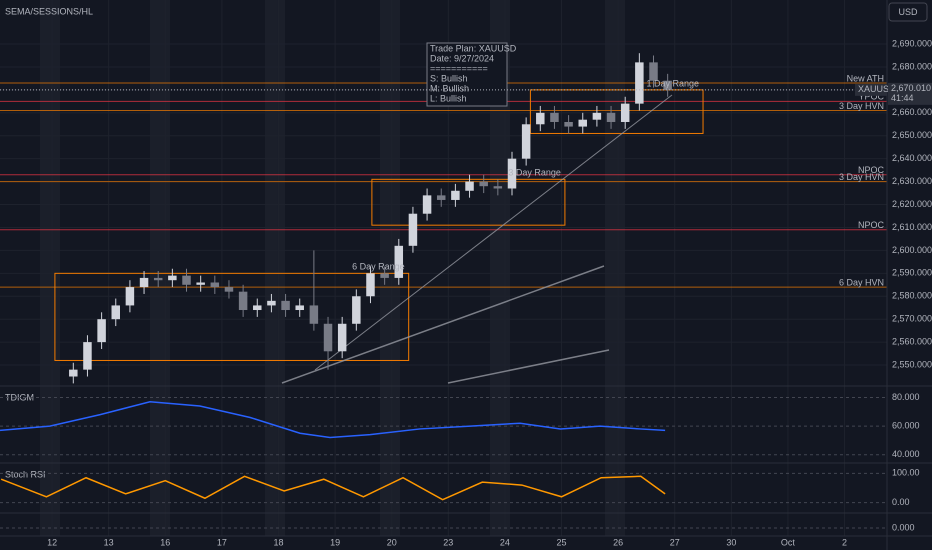 This screenshot has height=550, width=932. I want to click on trade-plan-line: M: Bullish, so click(449, 88).